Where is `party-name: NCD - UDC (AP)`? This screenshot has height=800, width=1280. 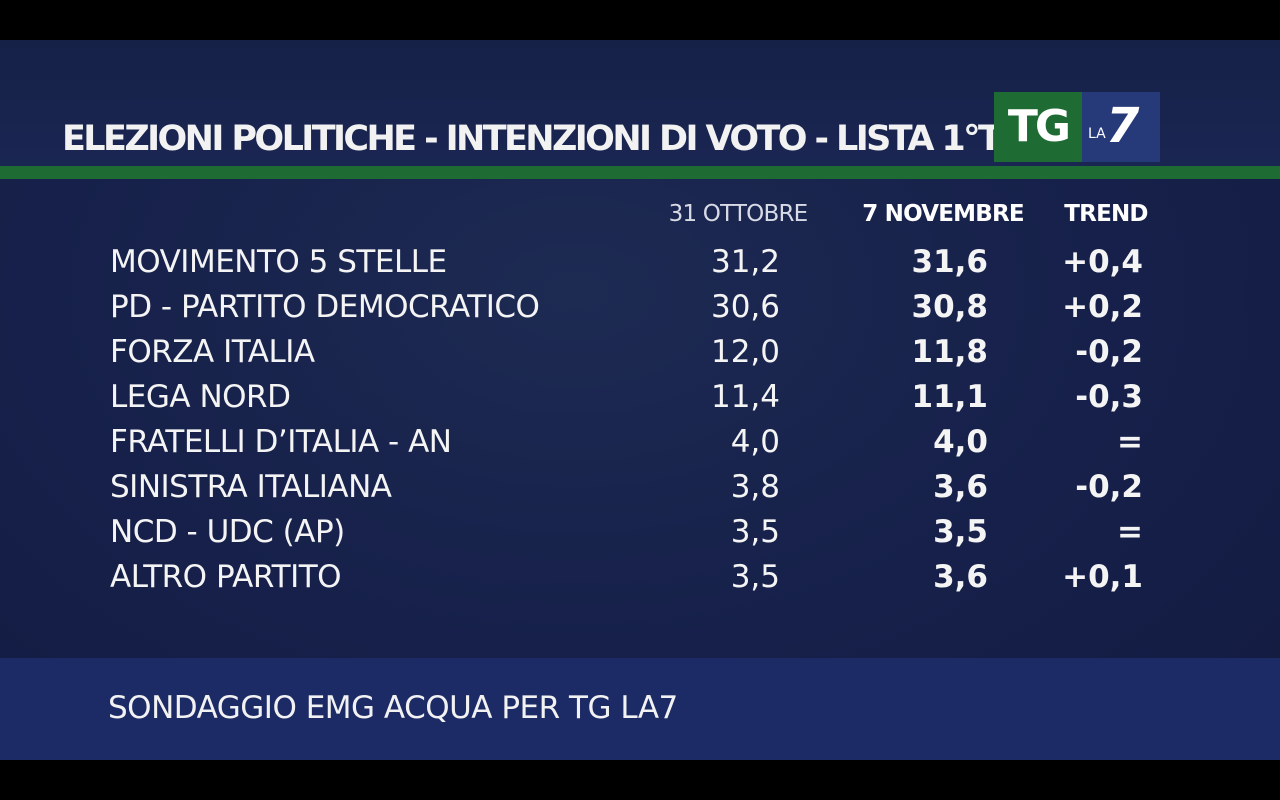
party-name: NCD - UDC (AP) is located at coordinates (227, 532).